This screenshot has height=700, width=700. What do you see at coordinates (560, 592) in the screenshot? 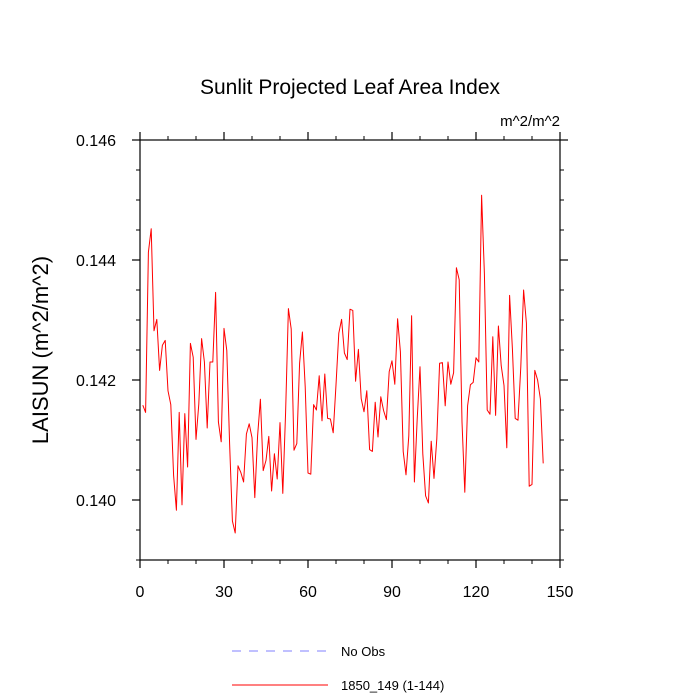
I see `x-tick-label: 150` at bounding box center [560, 592].